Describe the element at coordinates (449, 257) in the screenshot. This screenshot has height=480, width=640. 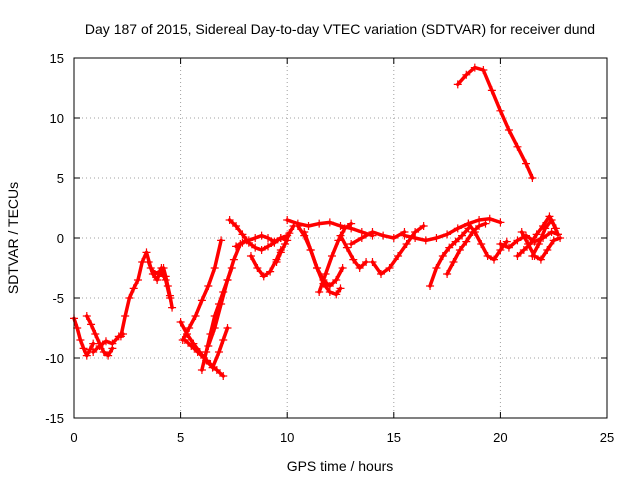
I see `series-arc24` at that location.